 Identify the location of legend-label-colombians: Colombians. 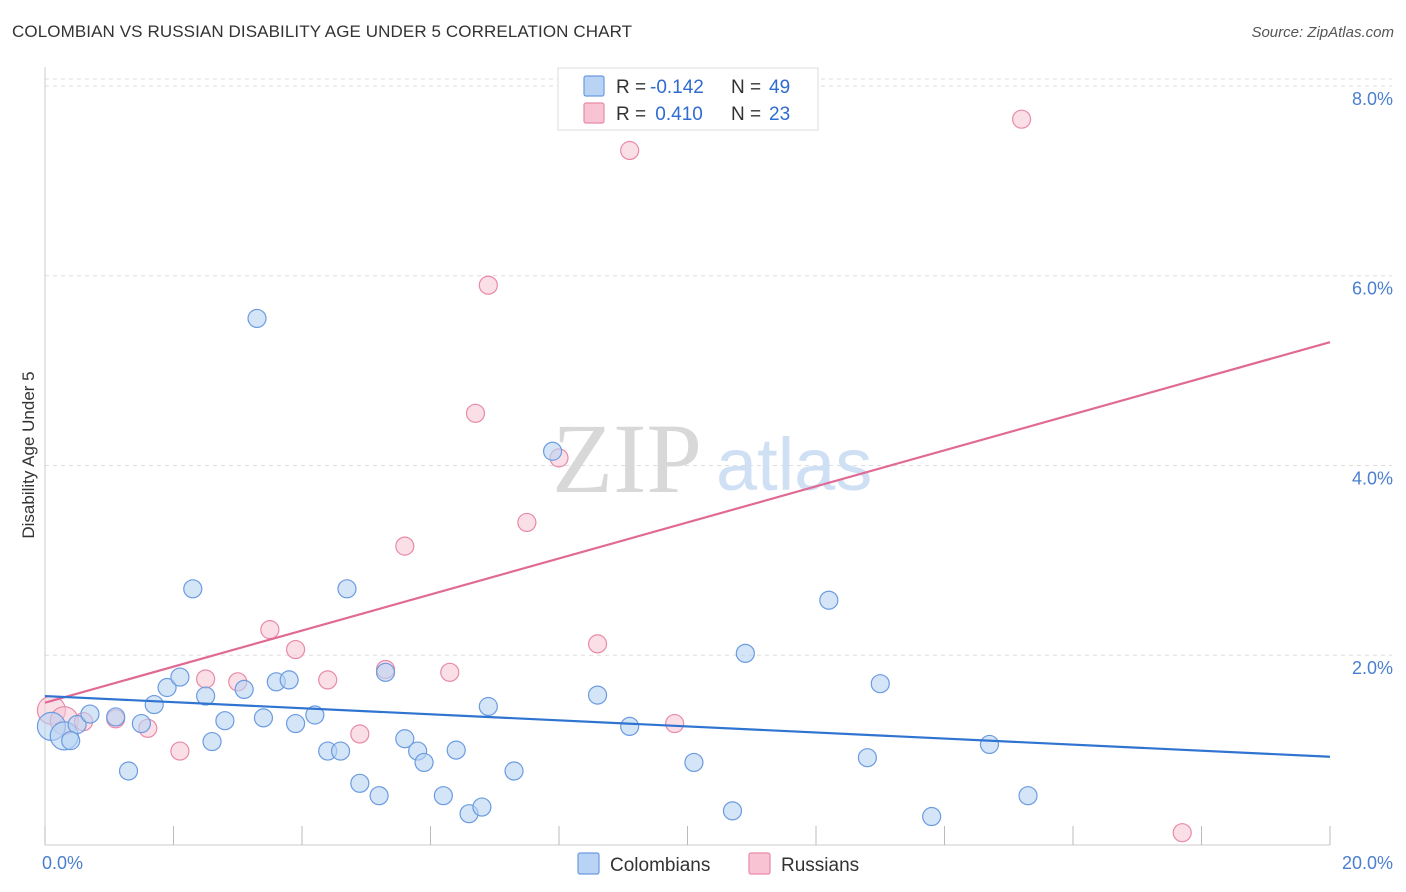
(660, 865).